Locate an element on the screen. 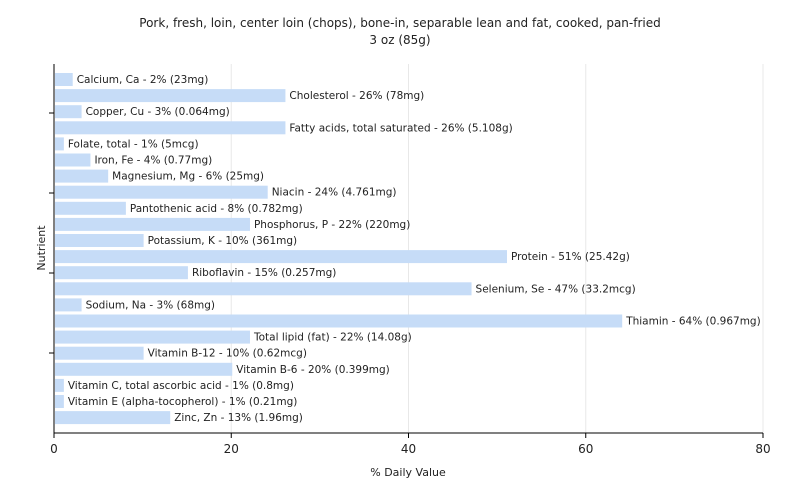  x-tick-label: 60 is located at coordinates (585, 449).